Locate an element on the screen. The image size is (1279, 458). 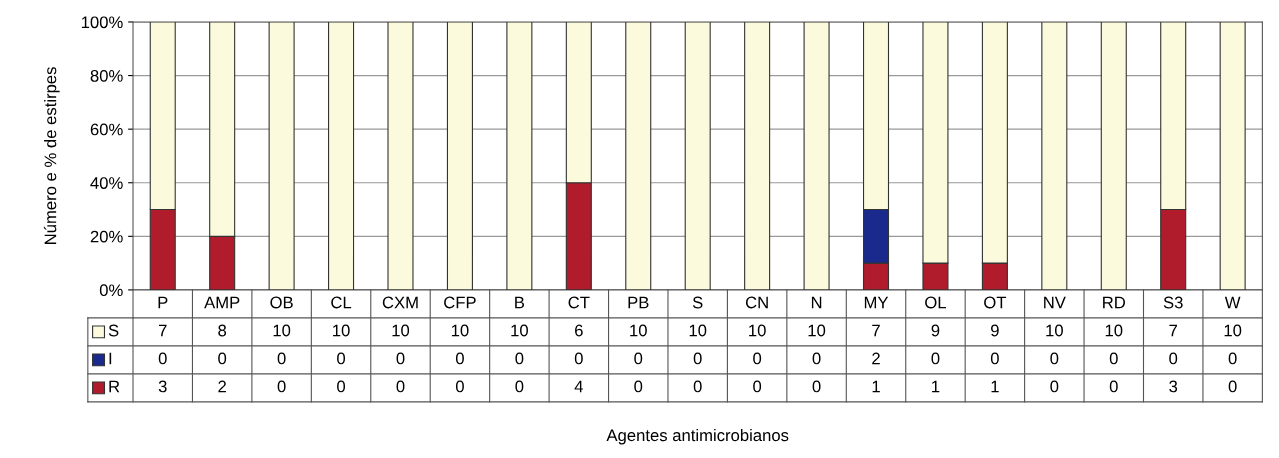
x-tick-label: CL is located at coordinates (341, 302).